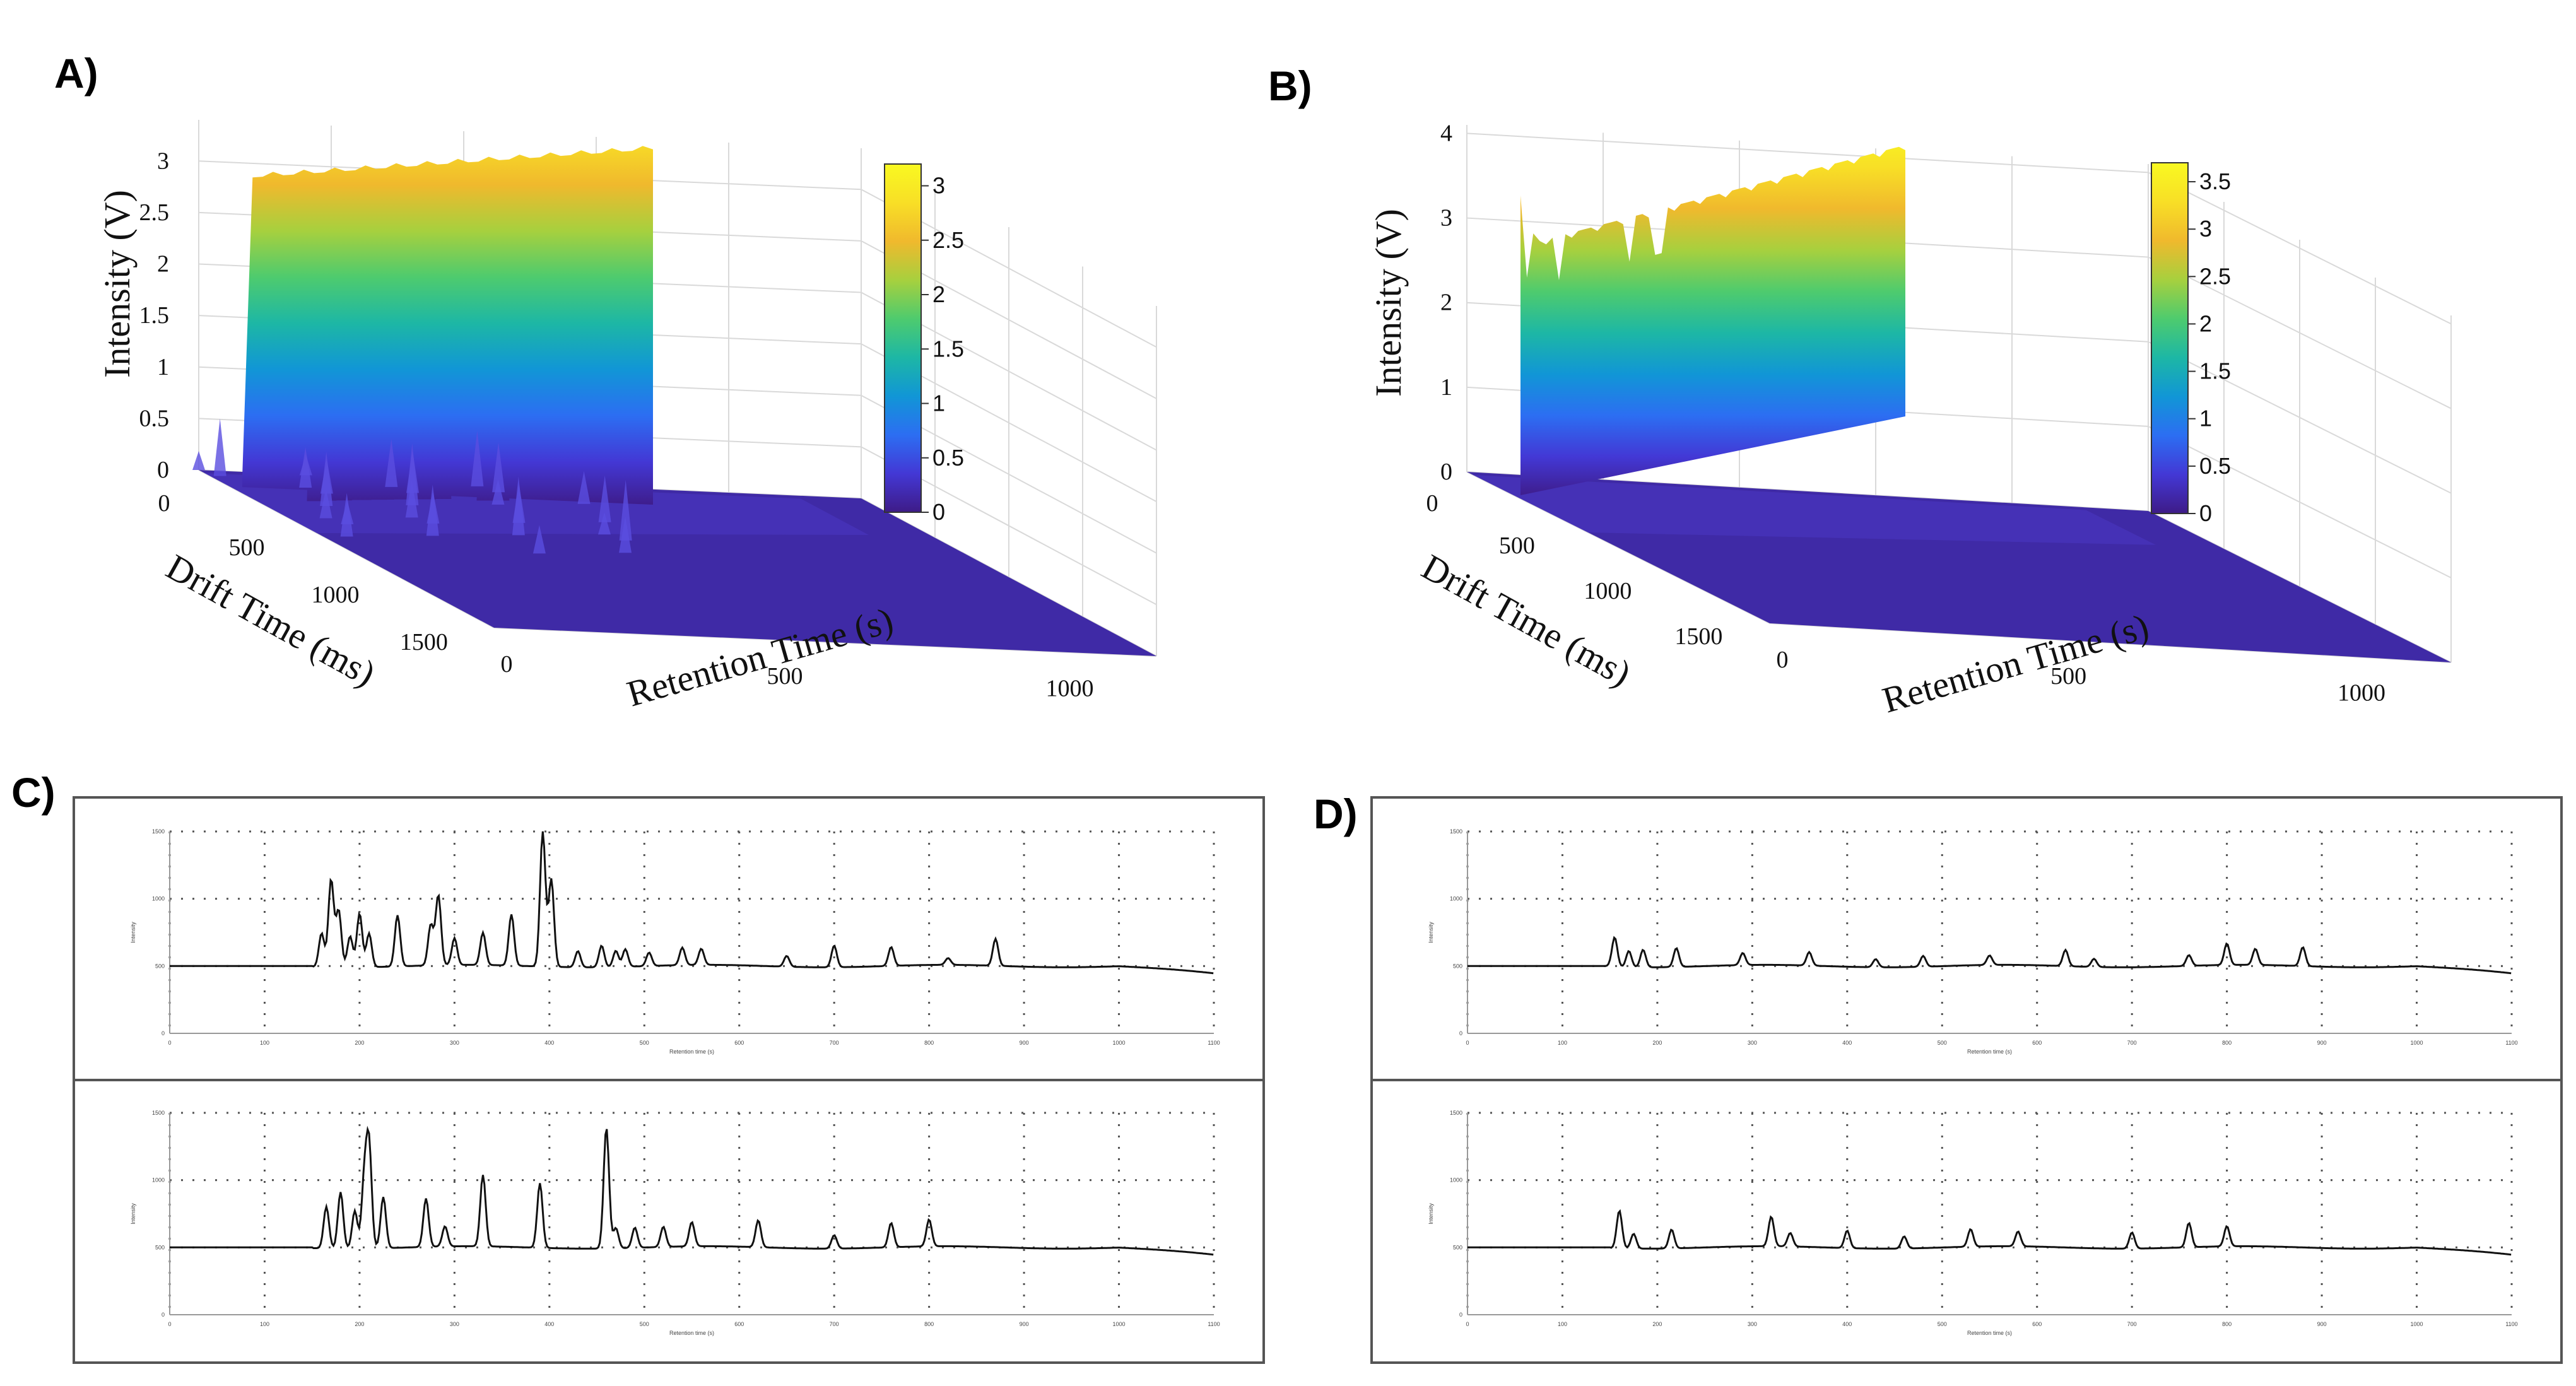 Image resolution: width=2576 pixels, height=1386 pixels. What do you see at coordinates (1446, 133) in the screenshot?
I see `z-tick-label: 4` at bounding box center [1446, 133].